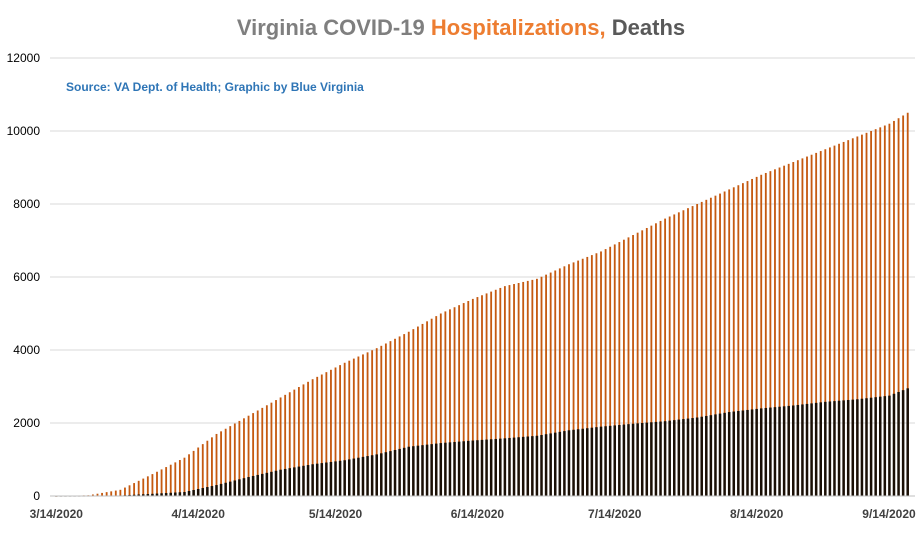  Describe the element at coordinates (615, 514) in the screenshot. I see `x-tick-label: 7/14/2020` at that location.